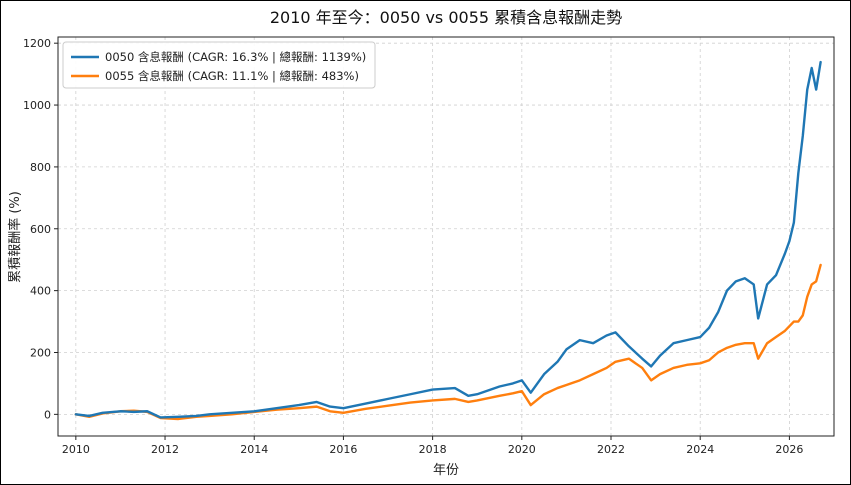 This screenshot has width=851, height=485. I want to click on x-tick-label: 2026, so click(789, 449).